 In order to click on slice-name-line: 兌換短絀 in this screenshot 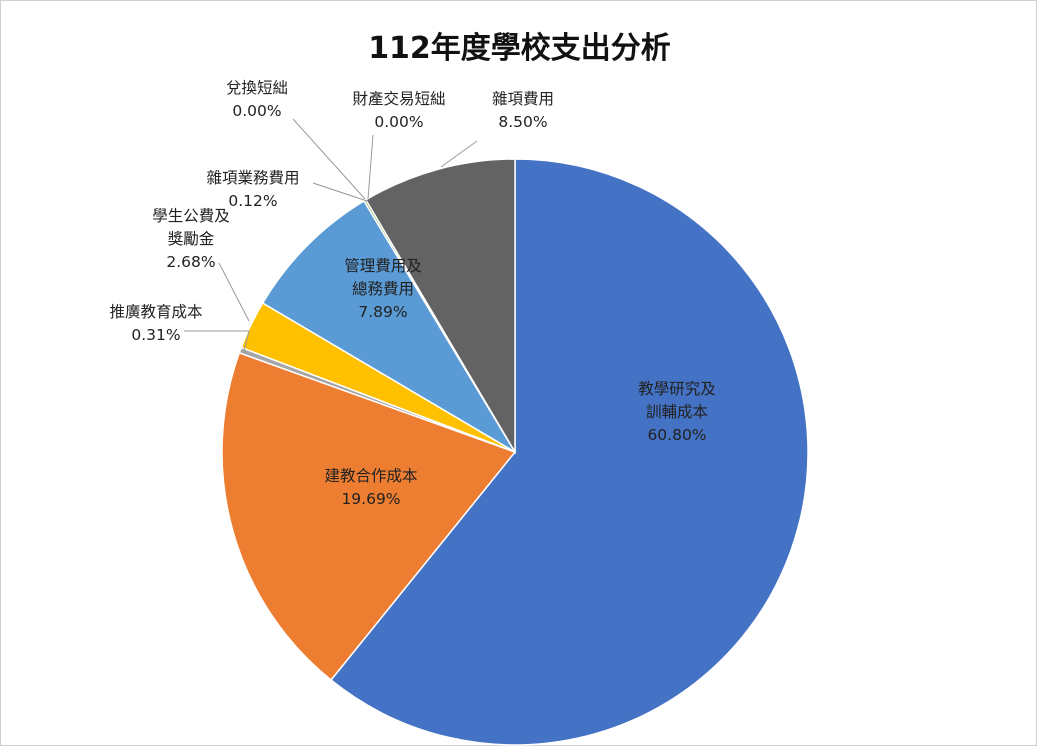, I will do `click(257, 88)`.